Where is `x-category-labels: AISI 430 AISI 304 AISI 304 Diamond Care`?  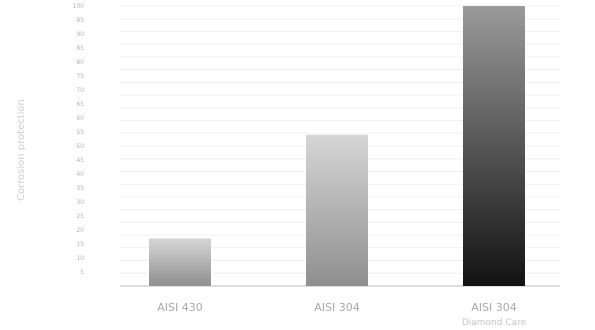 x-category-labels: AISI 430 AISI 304 AISI 304 Diamond Care is located at coordinates (341, 314).